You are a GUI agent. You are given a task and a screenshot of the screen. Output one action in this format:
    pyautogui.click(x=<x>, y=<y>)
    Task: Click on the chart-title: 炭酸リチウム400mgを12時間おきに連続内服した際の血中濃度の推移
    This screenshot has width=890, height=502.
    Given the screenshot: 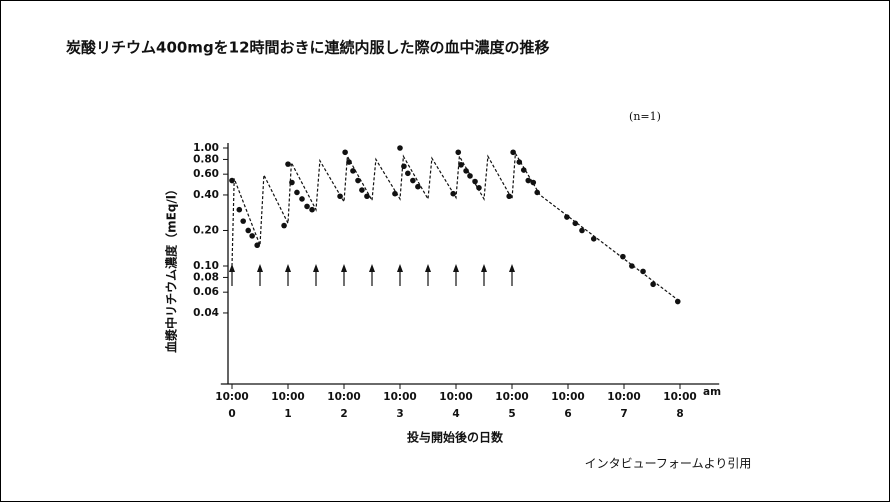 What is the action you would take?
    pyautogui.click(x=308, y=48)
    